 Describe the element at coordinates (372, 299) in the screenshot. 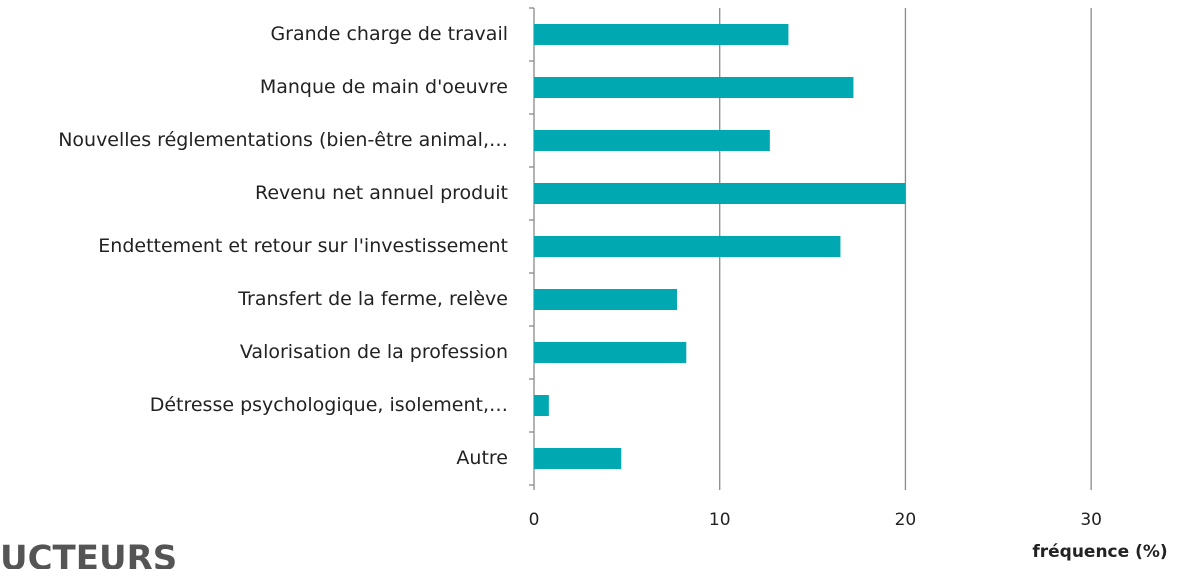

I see `y-tick-label: Transfert de la ferme, relève` at that location.